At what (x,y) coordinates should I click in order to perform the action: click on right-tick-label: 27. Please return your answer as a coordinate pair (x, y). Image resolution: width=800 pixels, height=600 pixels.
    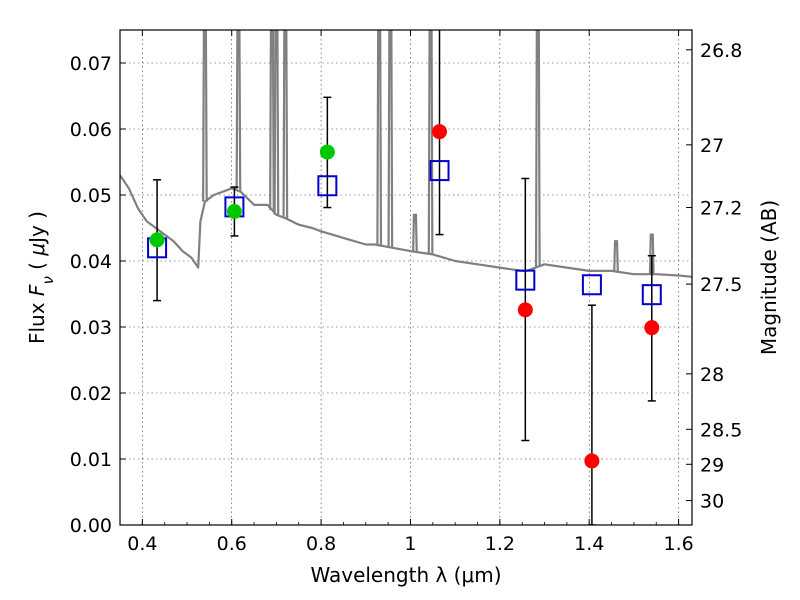
    Looking at the image, I should click on (712, 146).